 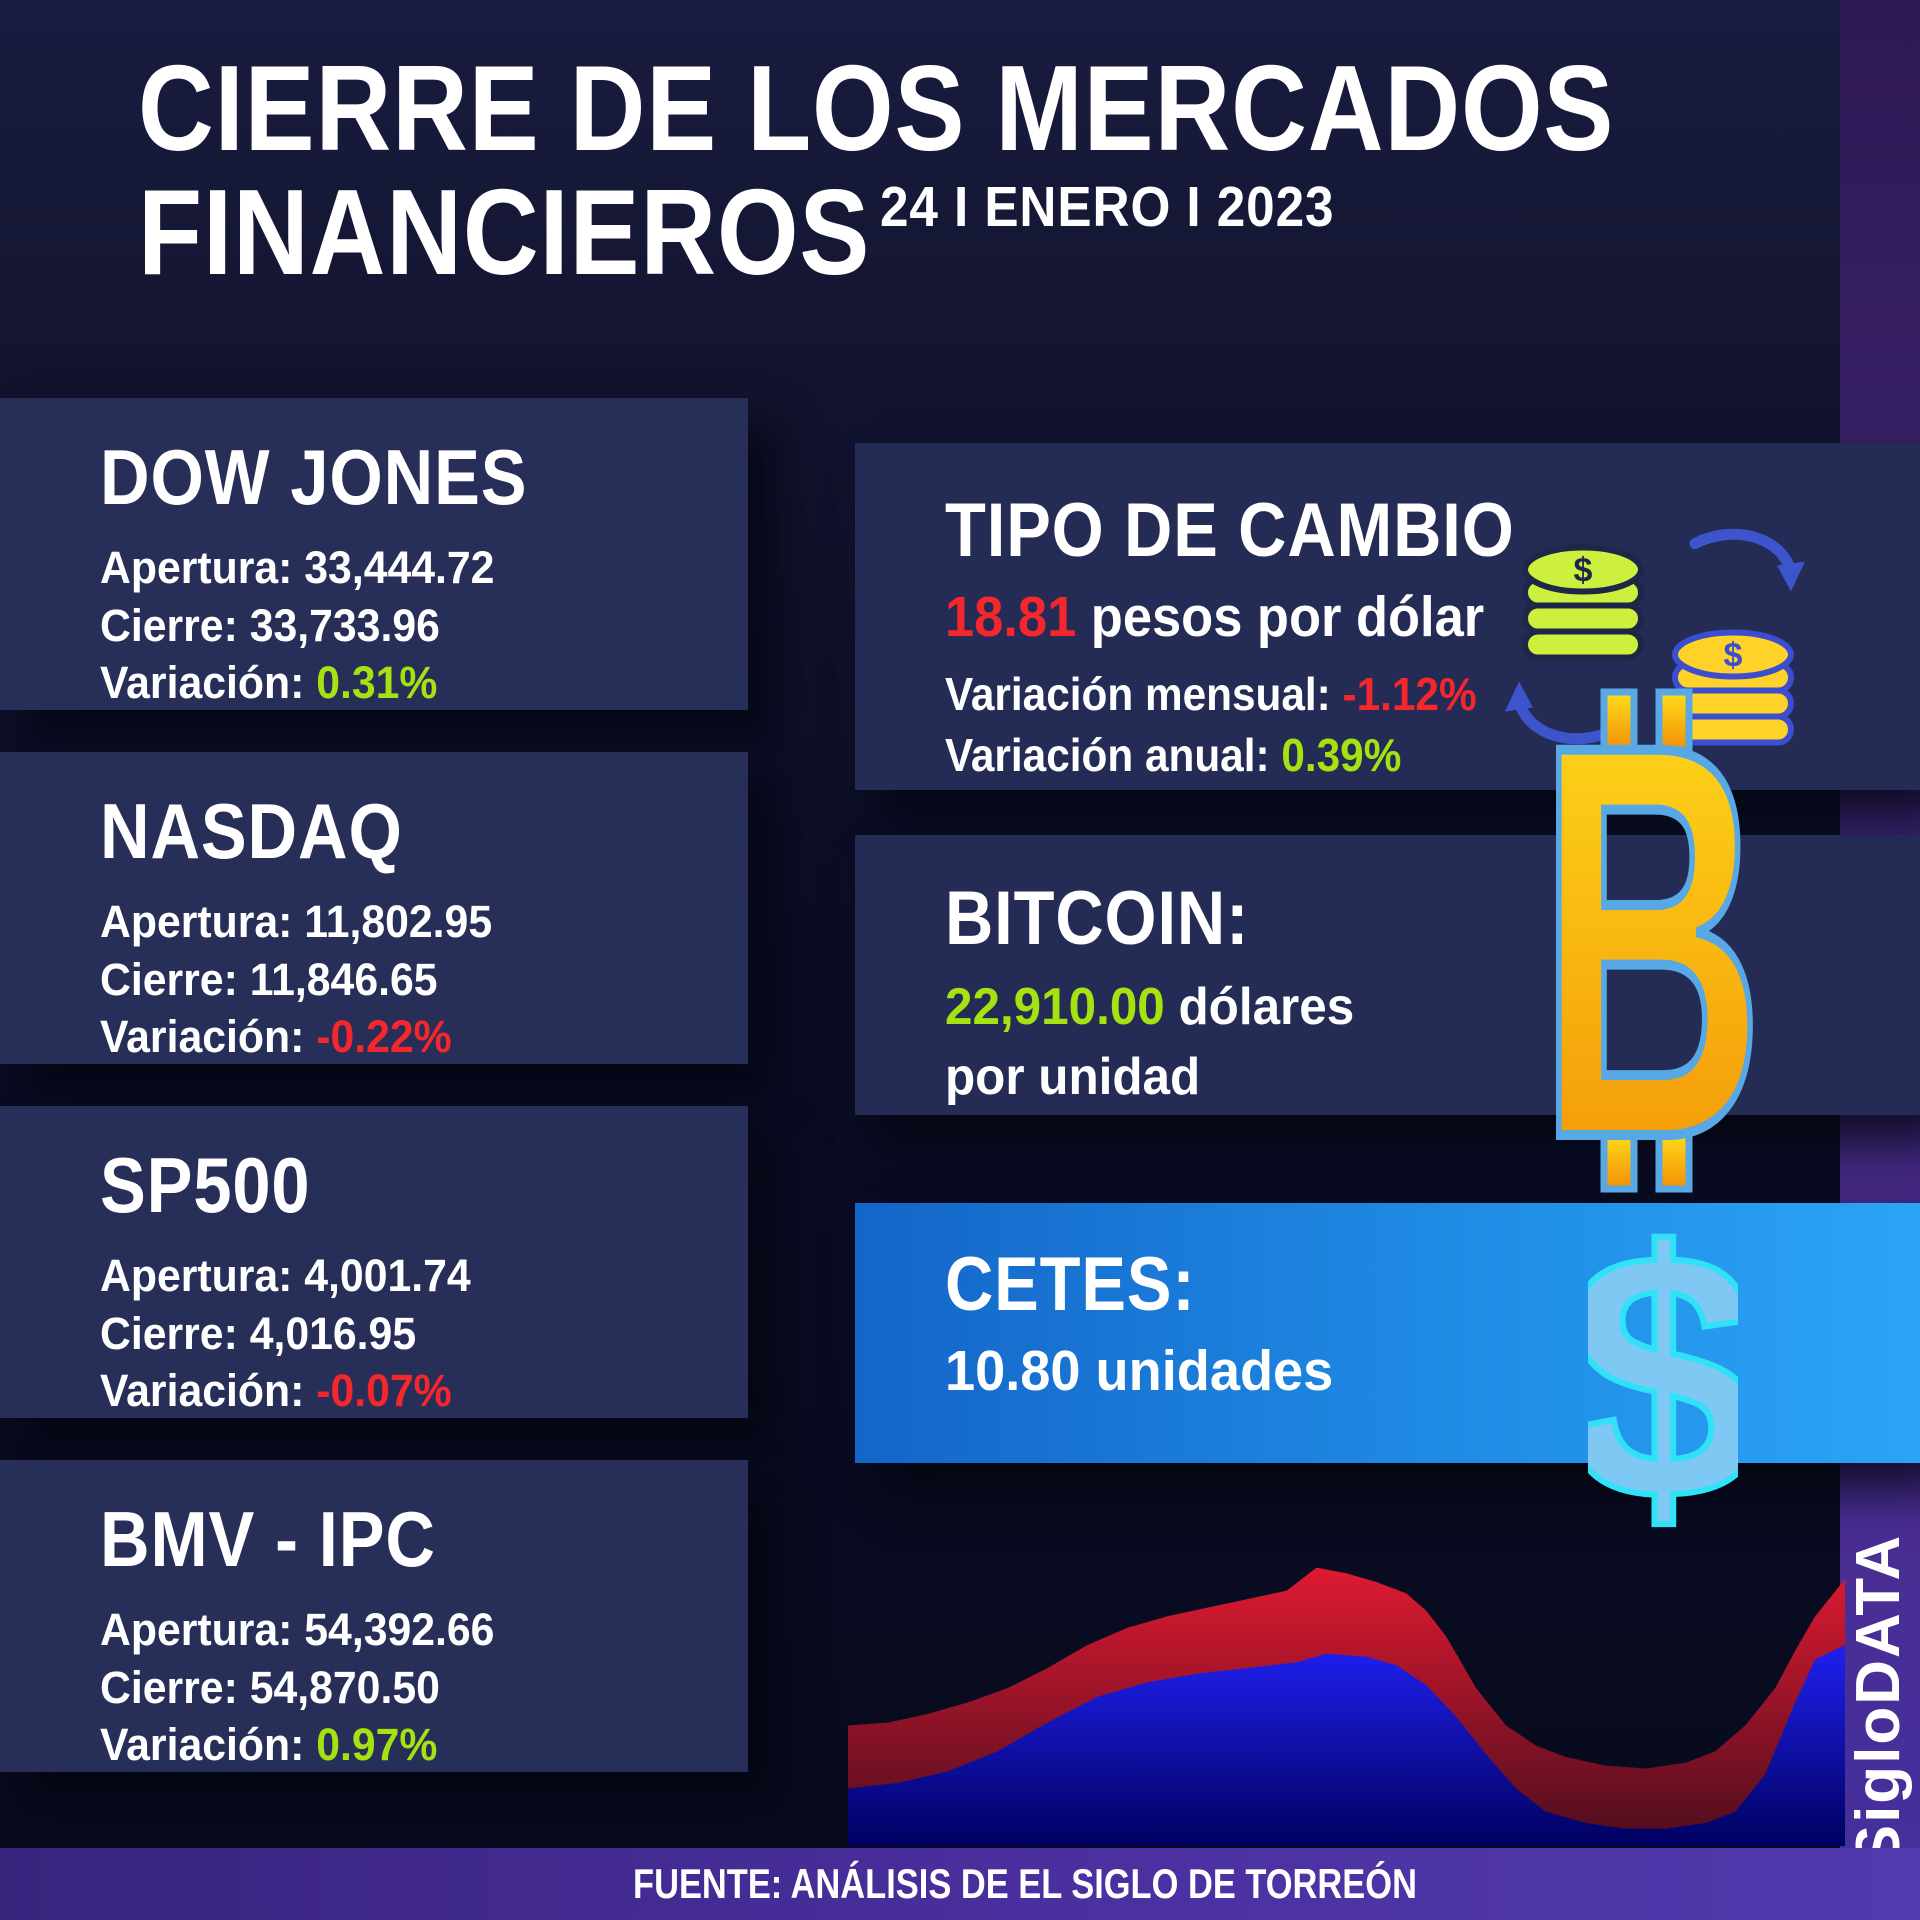 I want to click on cierre-row: Cierre: 4,016.95, so click(x=393, y=1334).